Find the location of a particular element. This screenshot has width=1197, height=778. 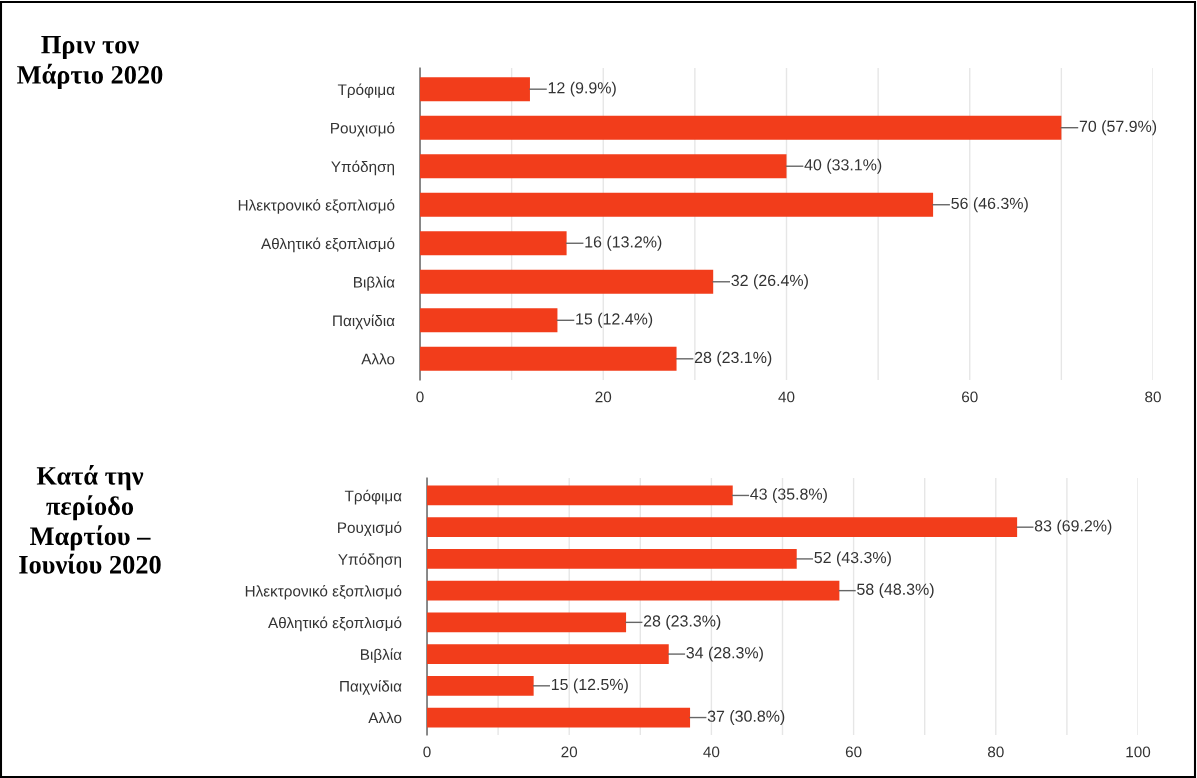

text: Κατά την περίοδο Μαρτίου – Ιουνίου 2020 is located at coordinates (90, 519).